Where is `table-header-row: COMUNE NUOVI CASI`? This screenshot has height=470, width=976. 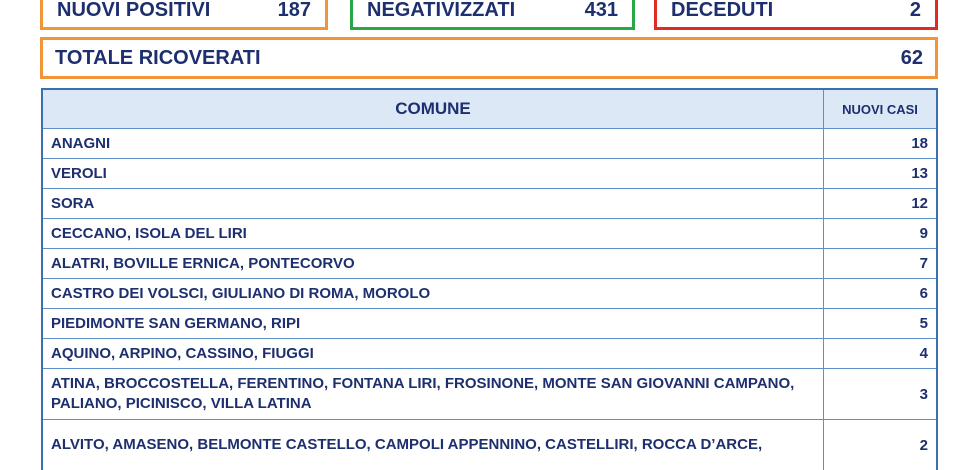 table-header-row: COMUNE NUOVI CASI is located at coordinates (489, 109).